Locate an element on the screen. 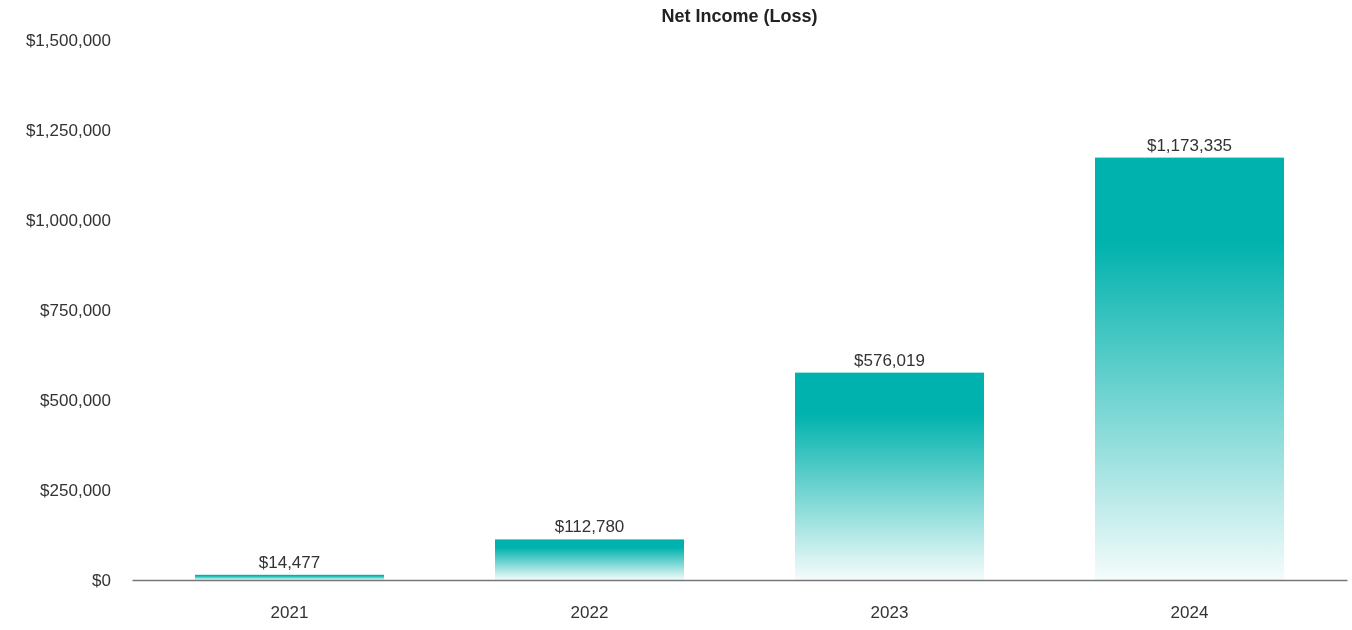 The image size is (1352, 630). data-label: $576,019 is located at coordinates (889, 360).